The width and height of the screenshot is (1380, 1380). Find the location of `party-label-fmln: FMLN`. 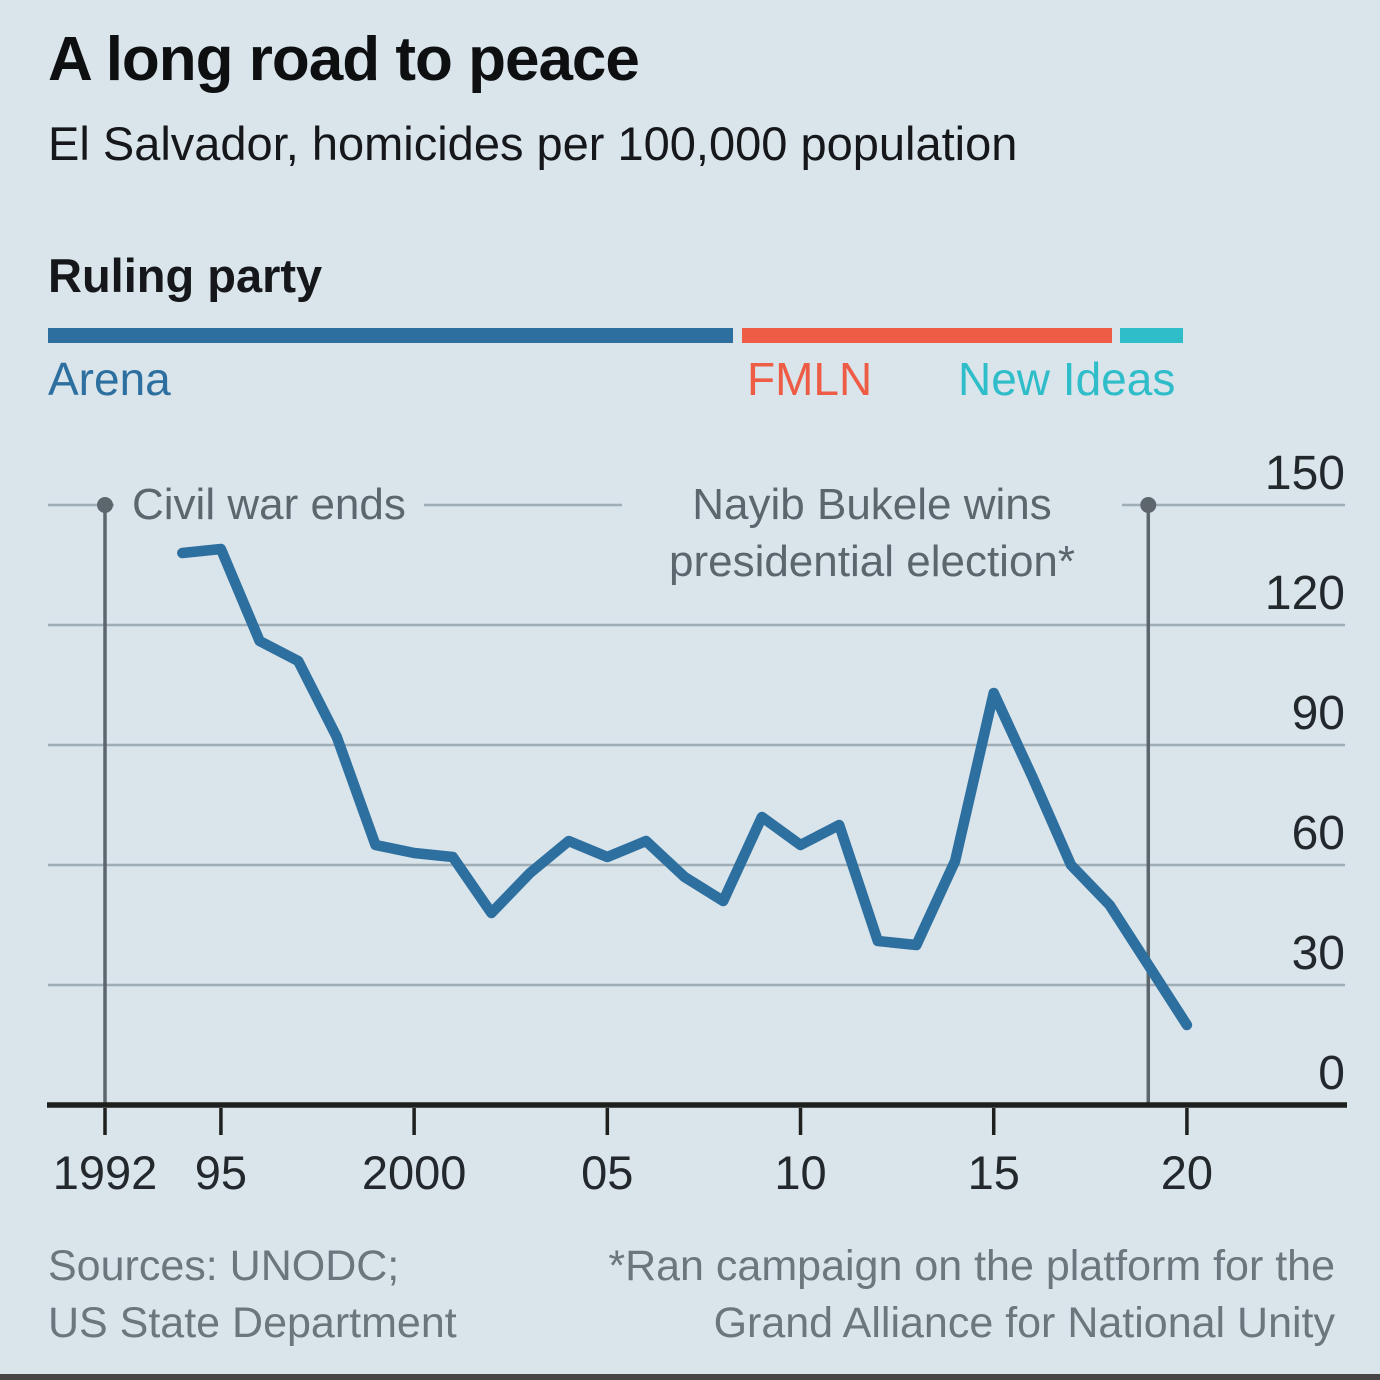

party-label-fmln: FMLN is located at coordinates (810, 379).